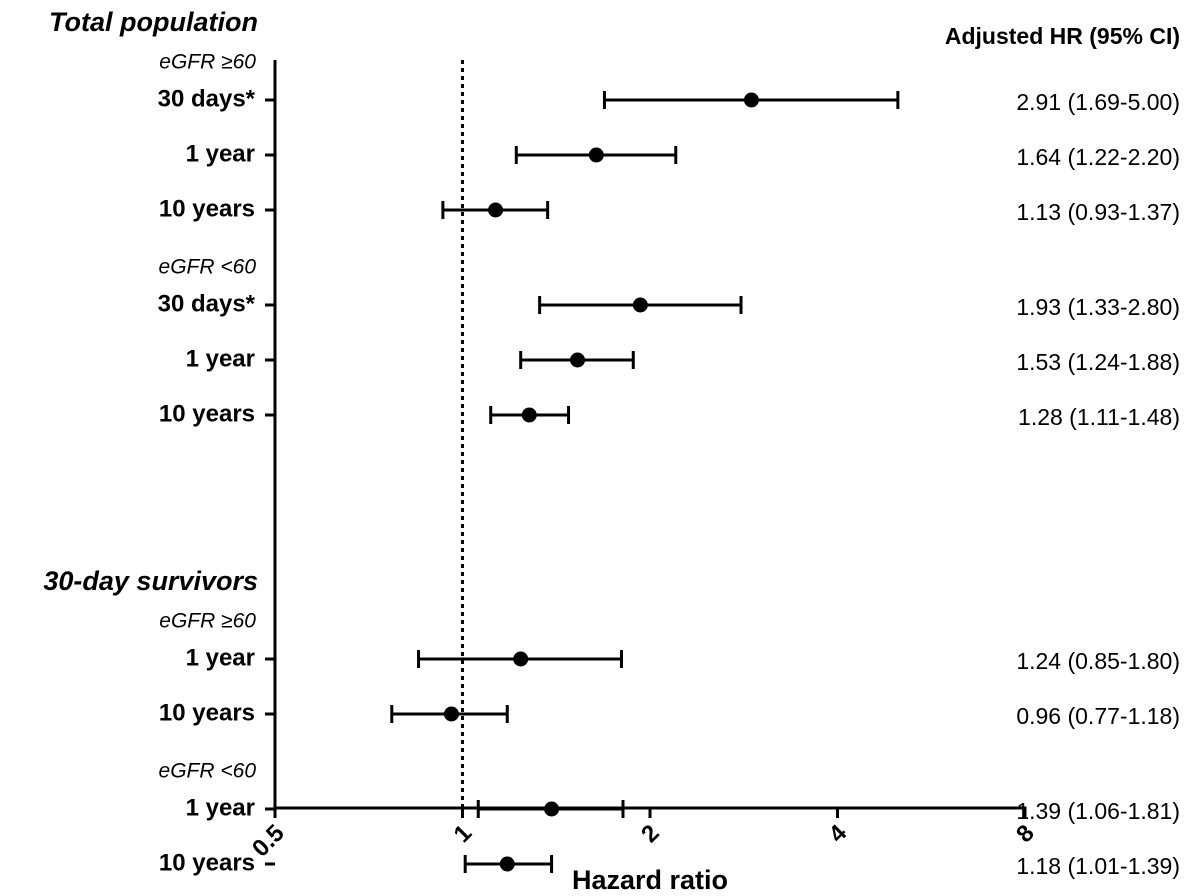  What do you see at coordinates (1098, 102) in the screenshot?
I see `ci-text: 2.91 (1.69-5.00)` at bounding box center [1098, 102].